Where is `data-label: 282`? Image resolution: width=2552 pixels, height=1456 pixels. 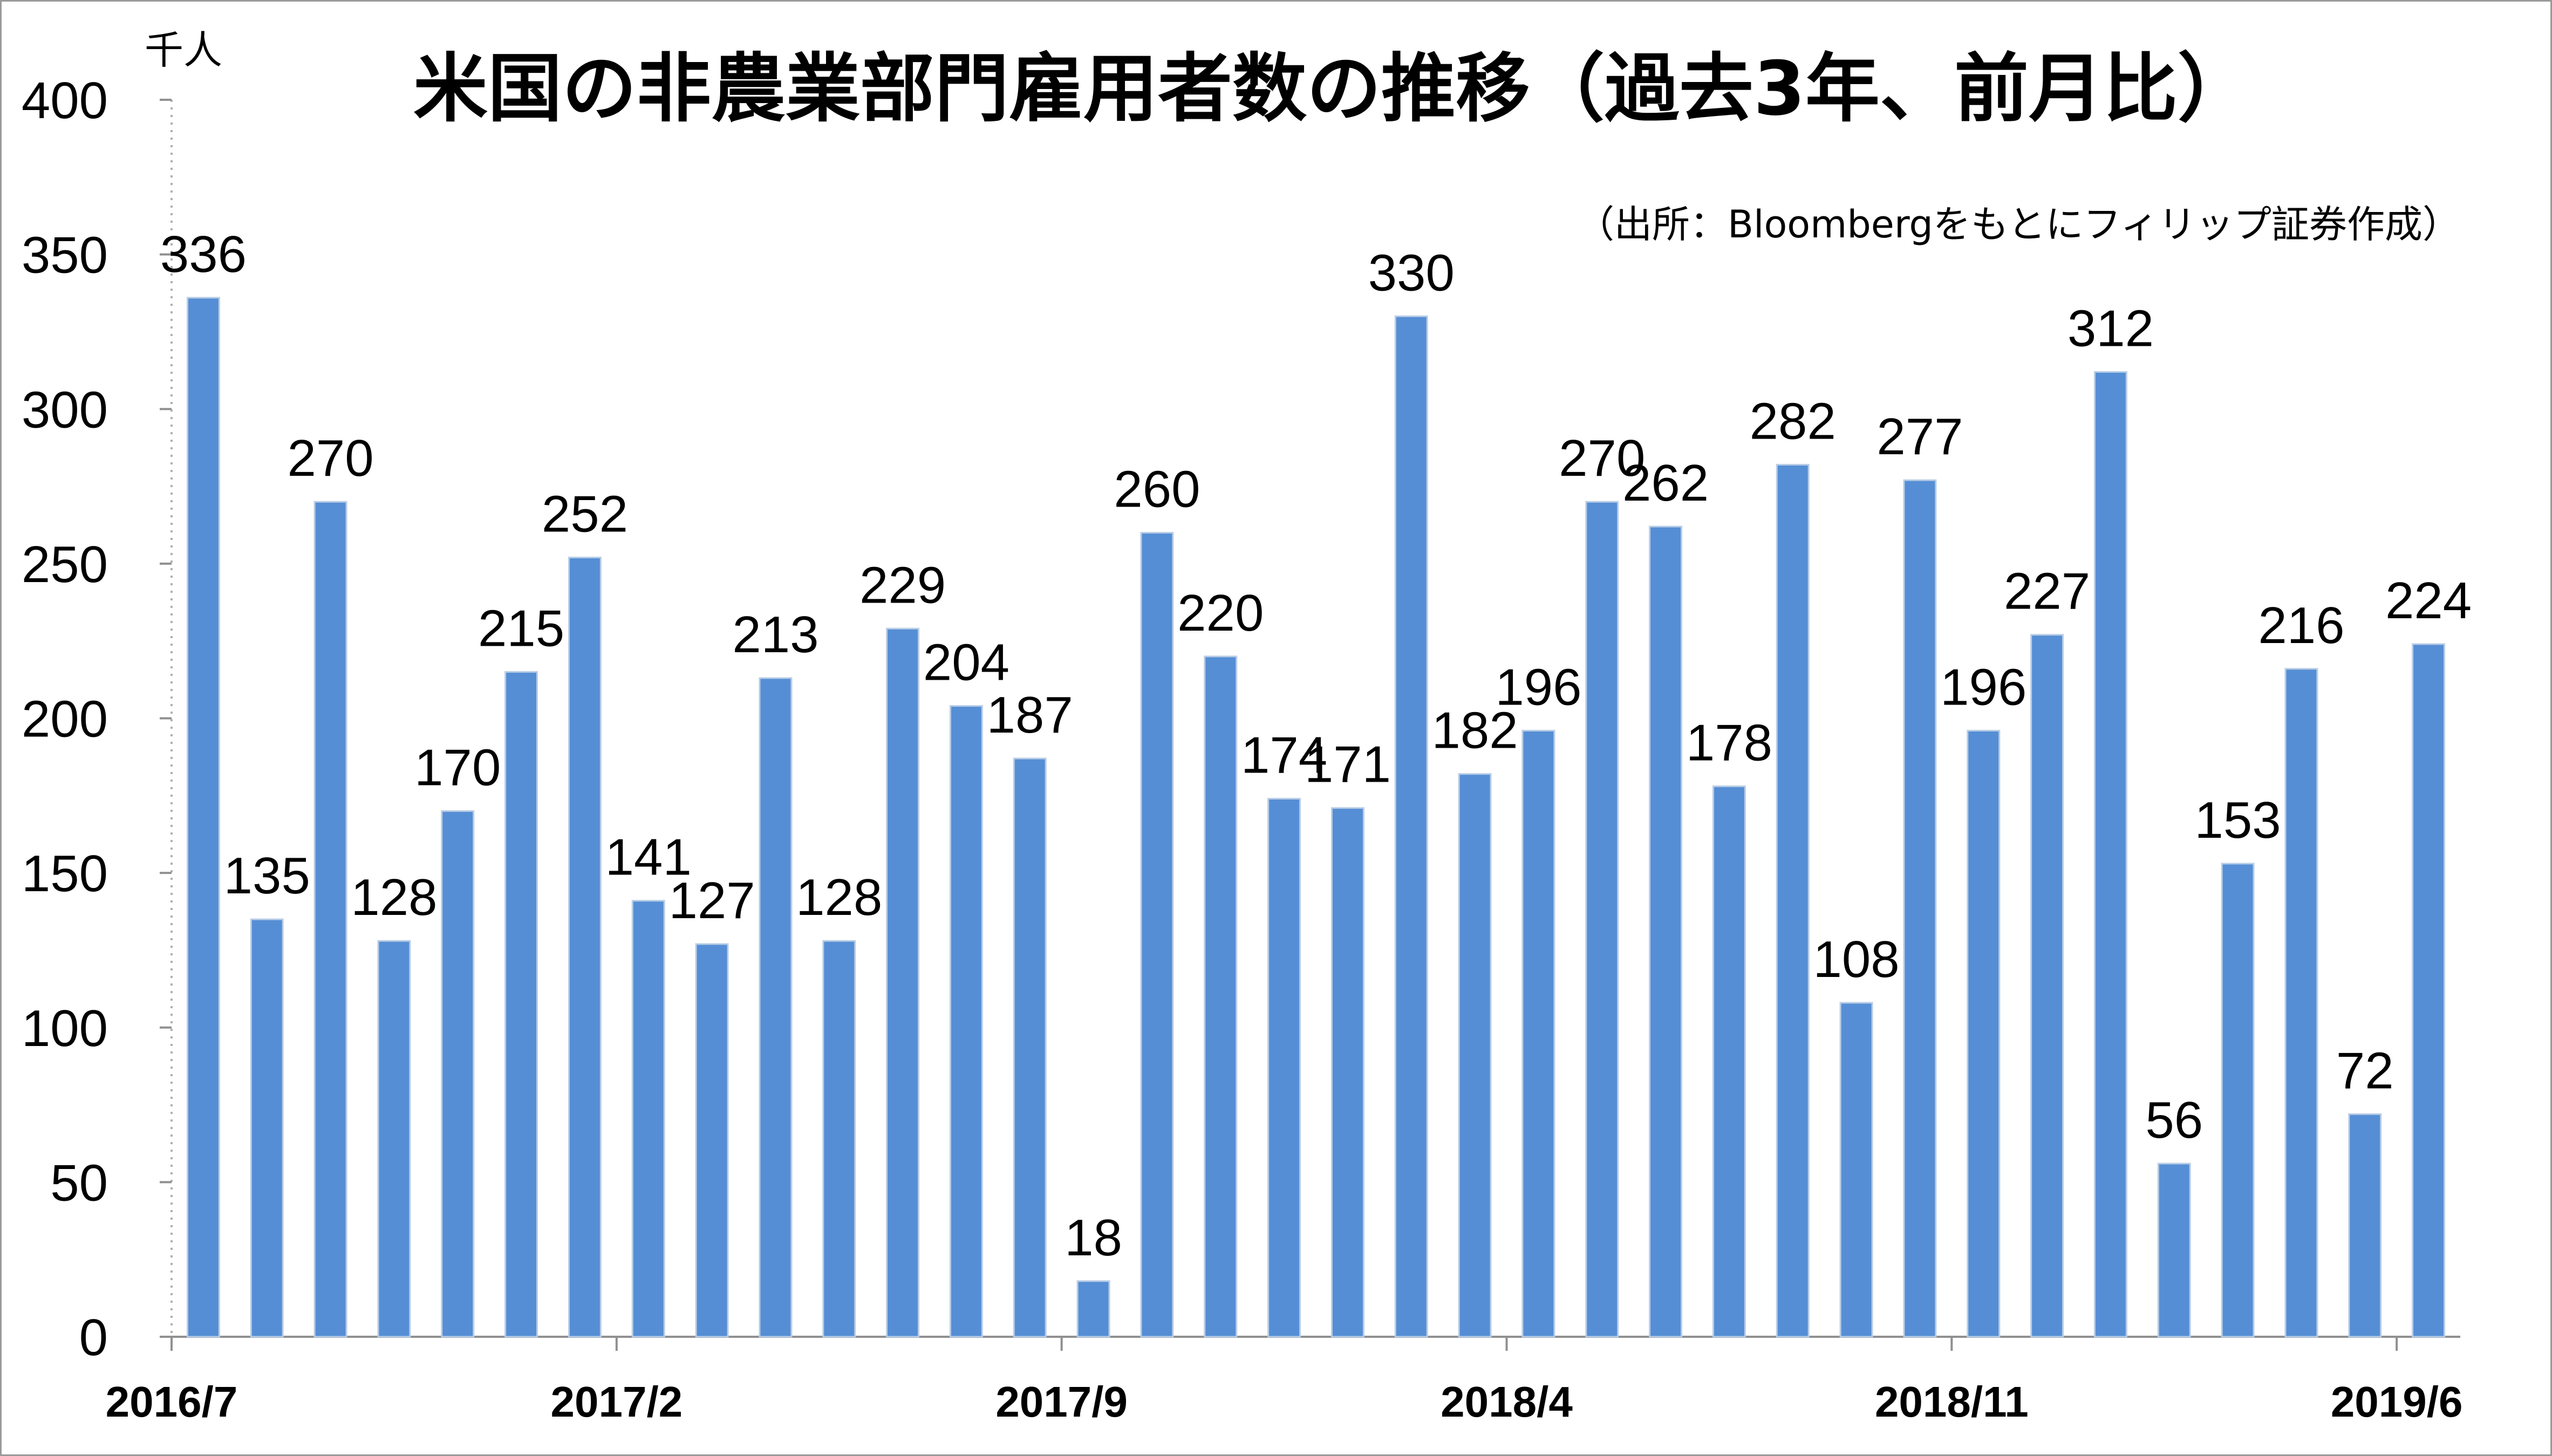 data-label: 282 is located at coordinates (1793, 421).